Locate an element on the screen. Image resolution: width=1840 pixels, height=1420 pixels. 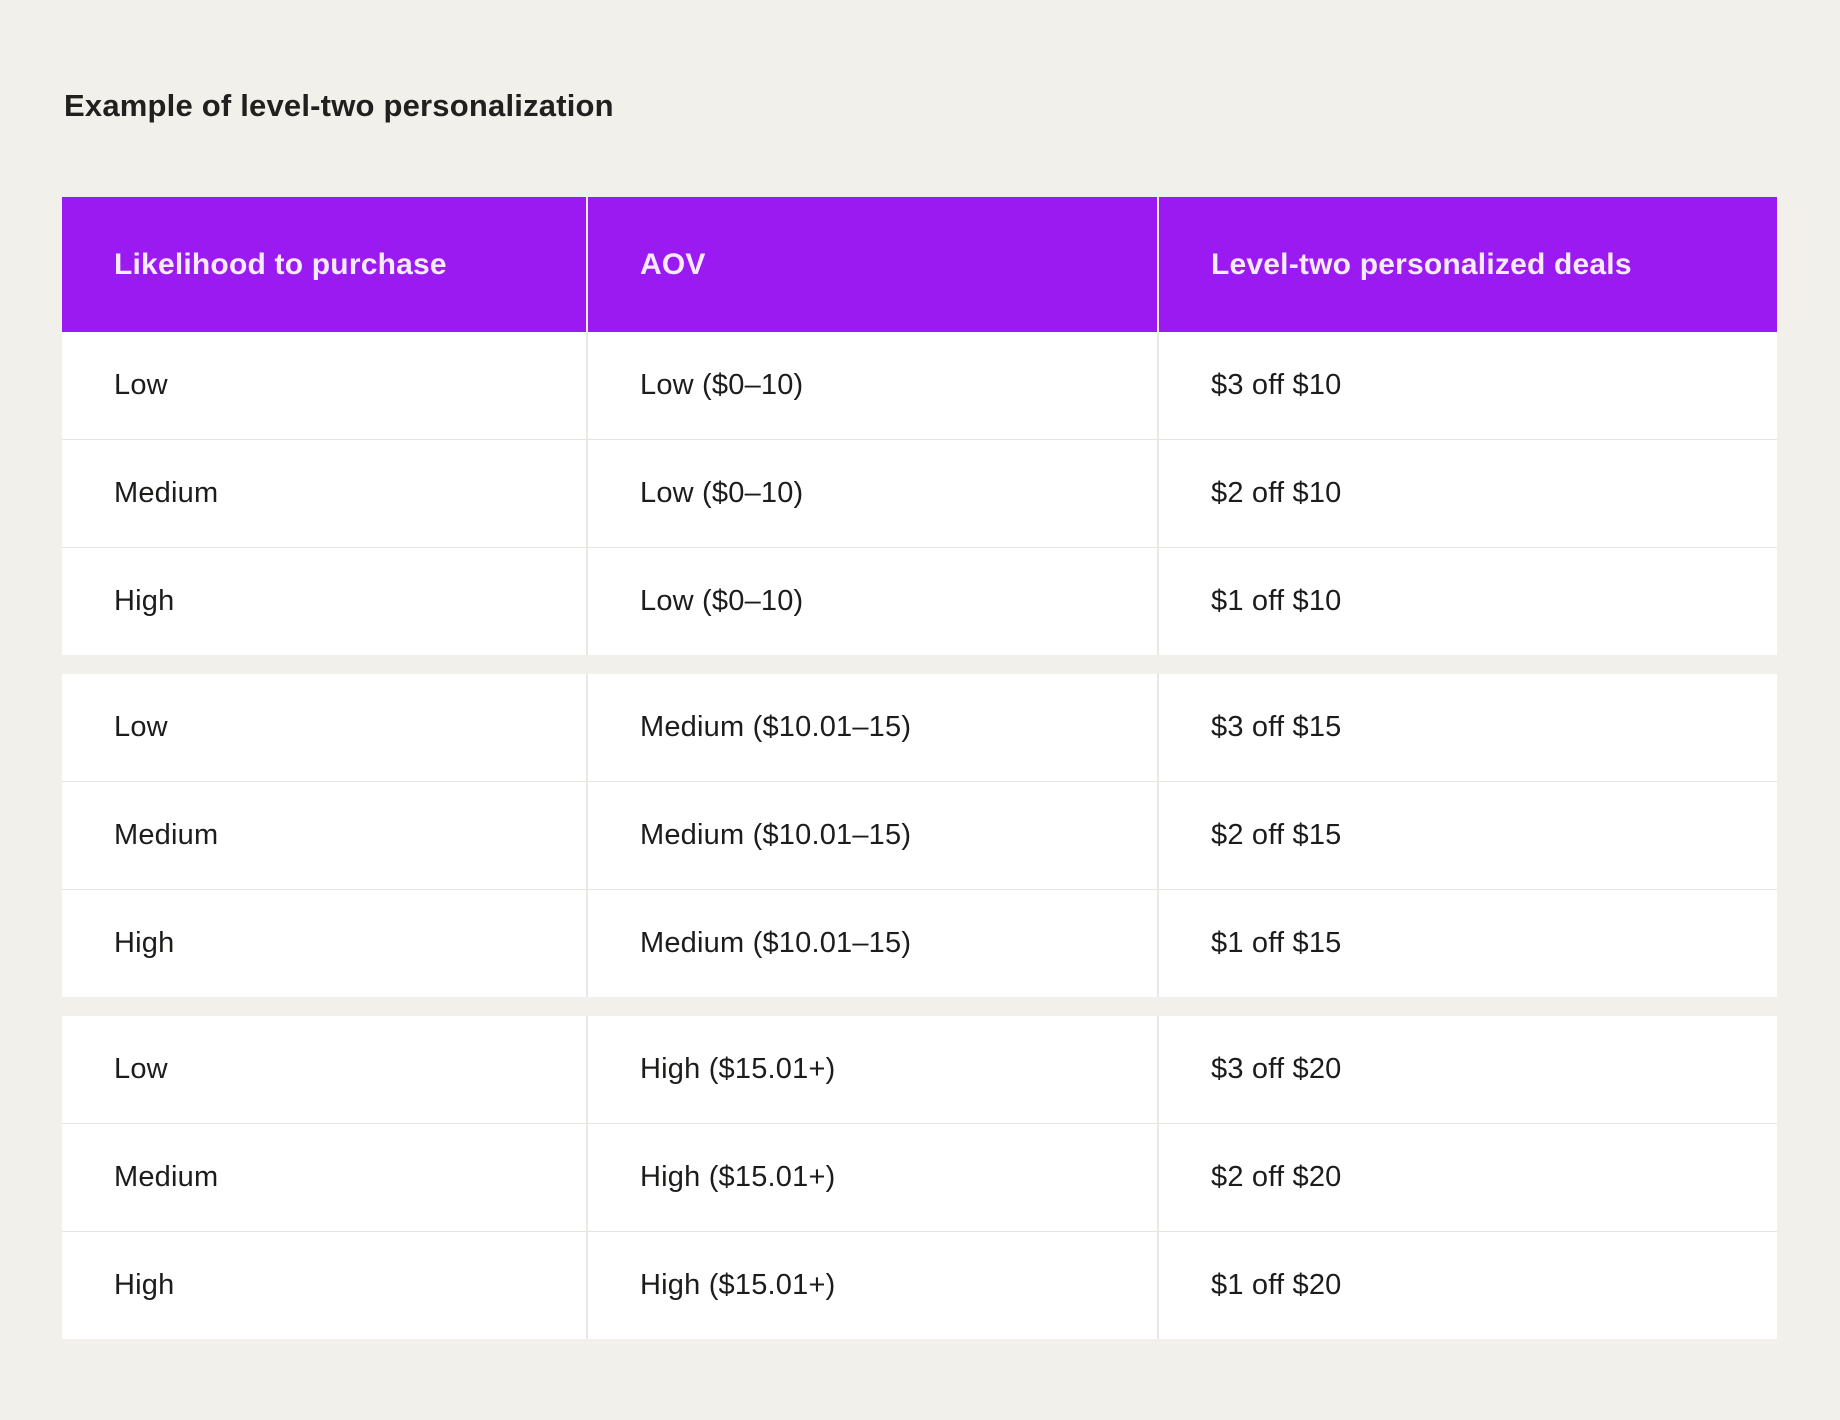
column-header-aov: AOV is located at coordinates (871, 264).